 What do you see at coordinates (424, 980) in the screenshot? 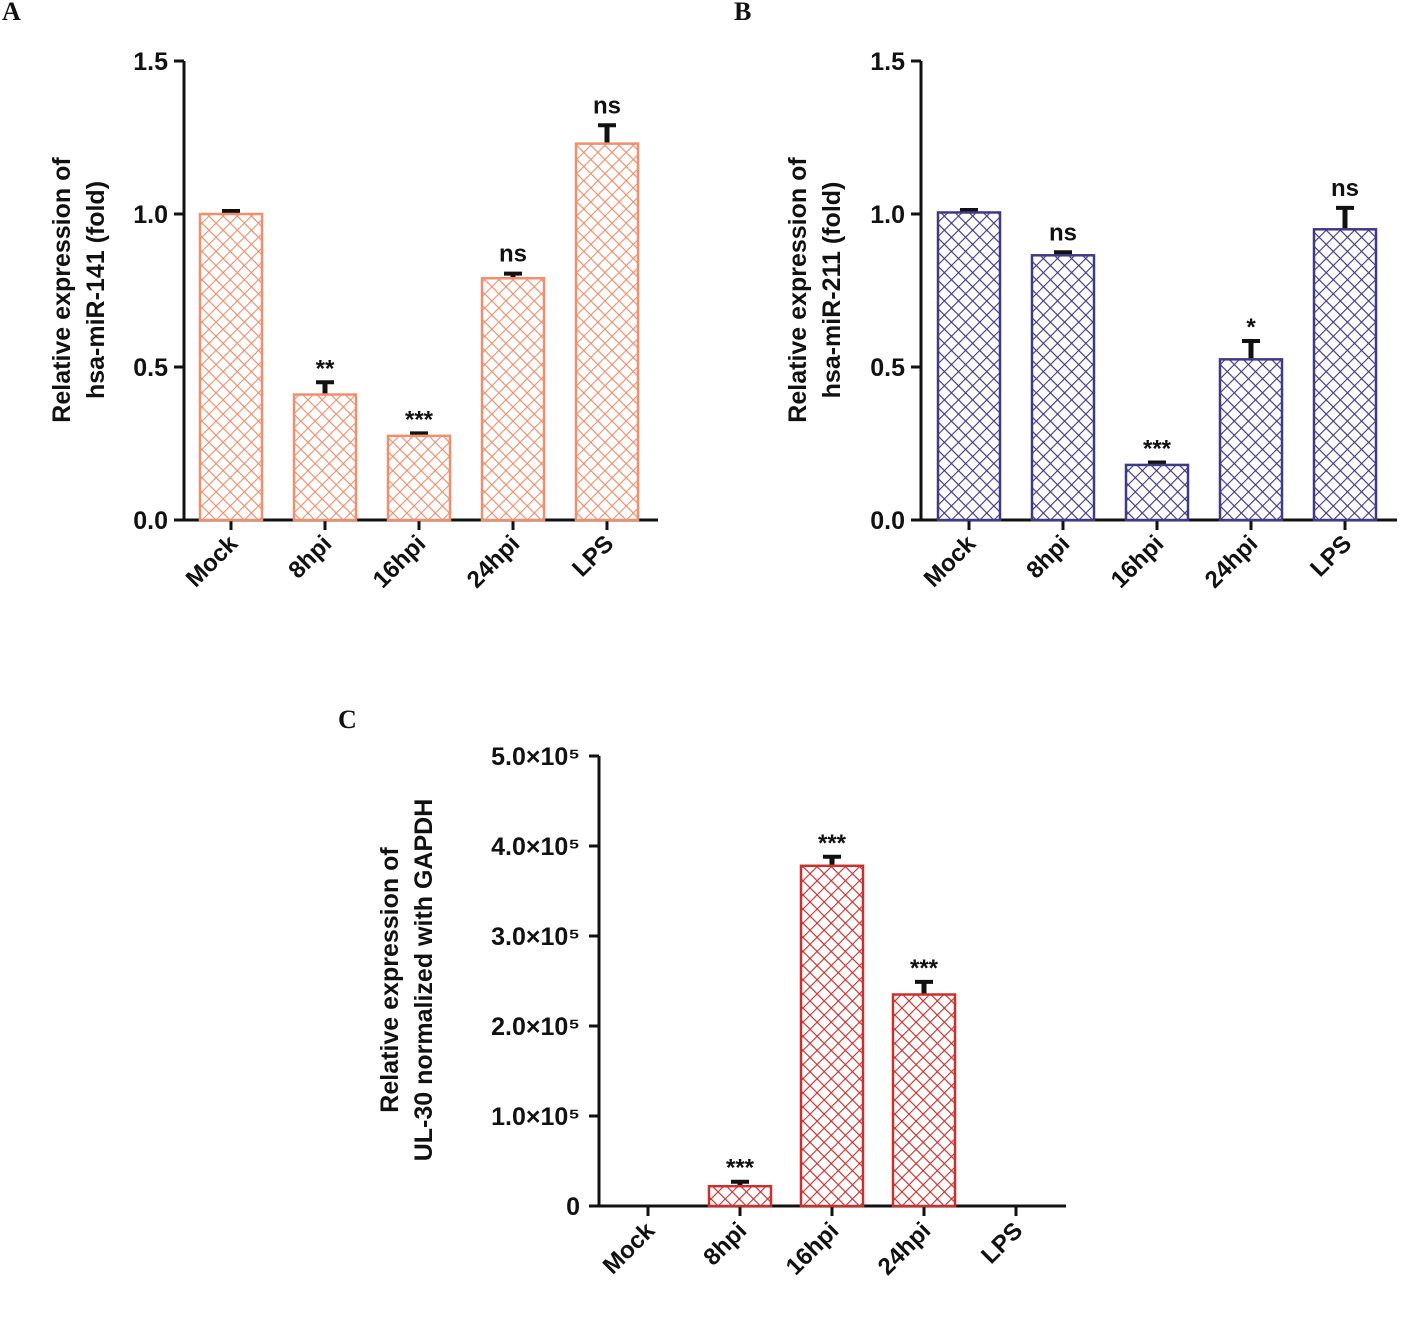
I see `y-axis-title-c-line2: UL-30 normalized with GAPDH` at bounding box center [424, 980].